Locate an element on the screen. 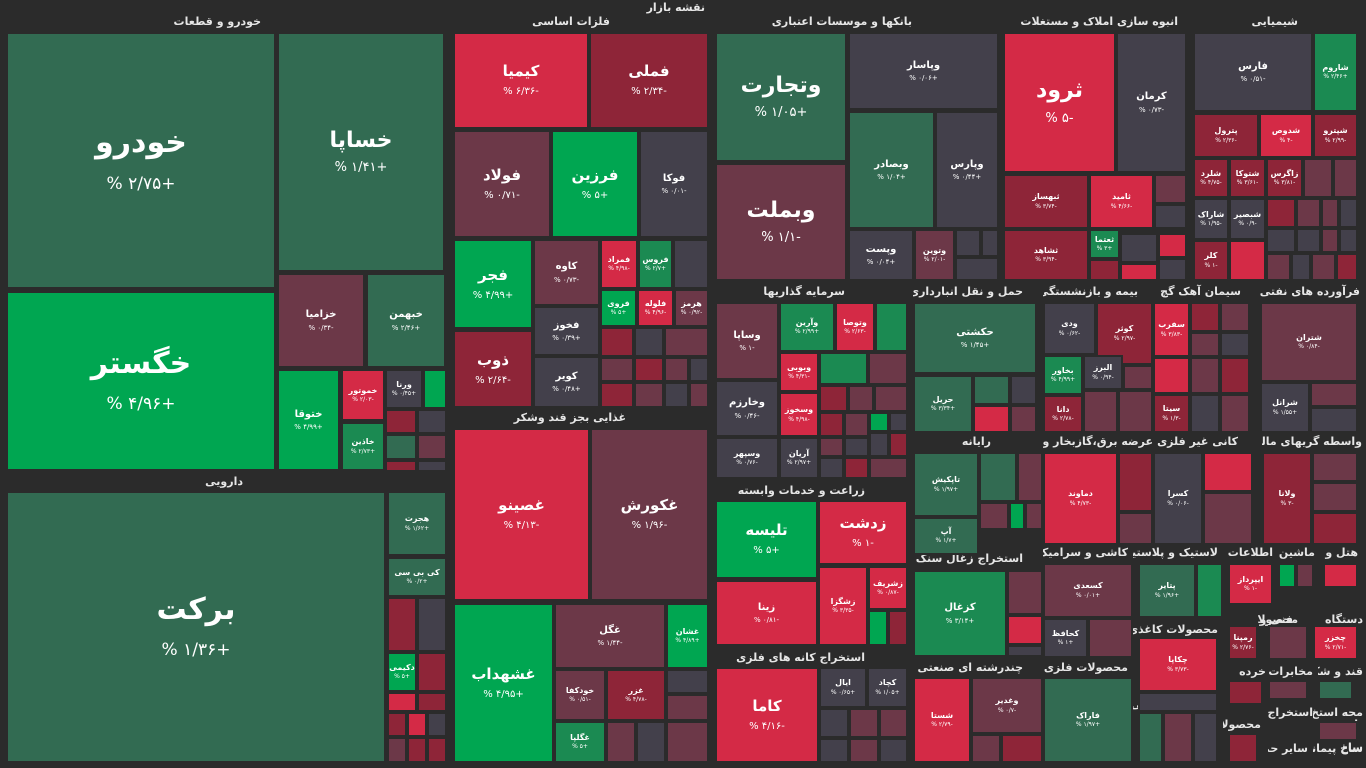 Image resolution: width=1366 pixels, height=768 pixels. stock-tile-alborz: البرز -۰/۹۴ % is located at coordinates (1103, 372).